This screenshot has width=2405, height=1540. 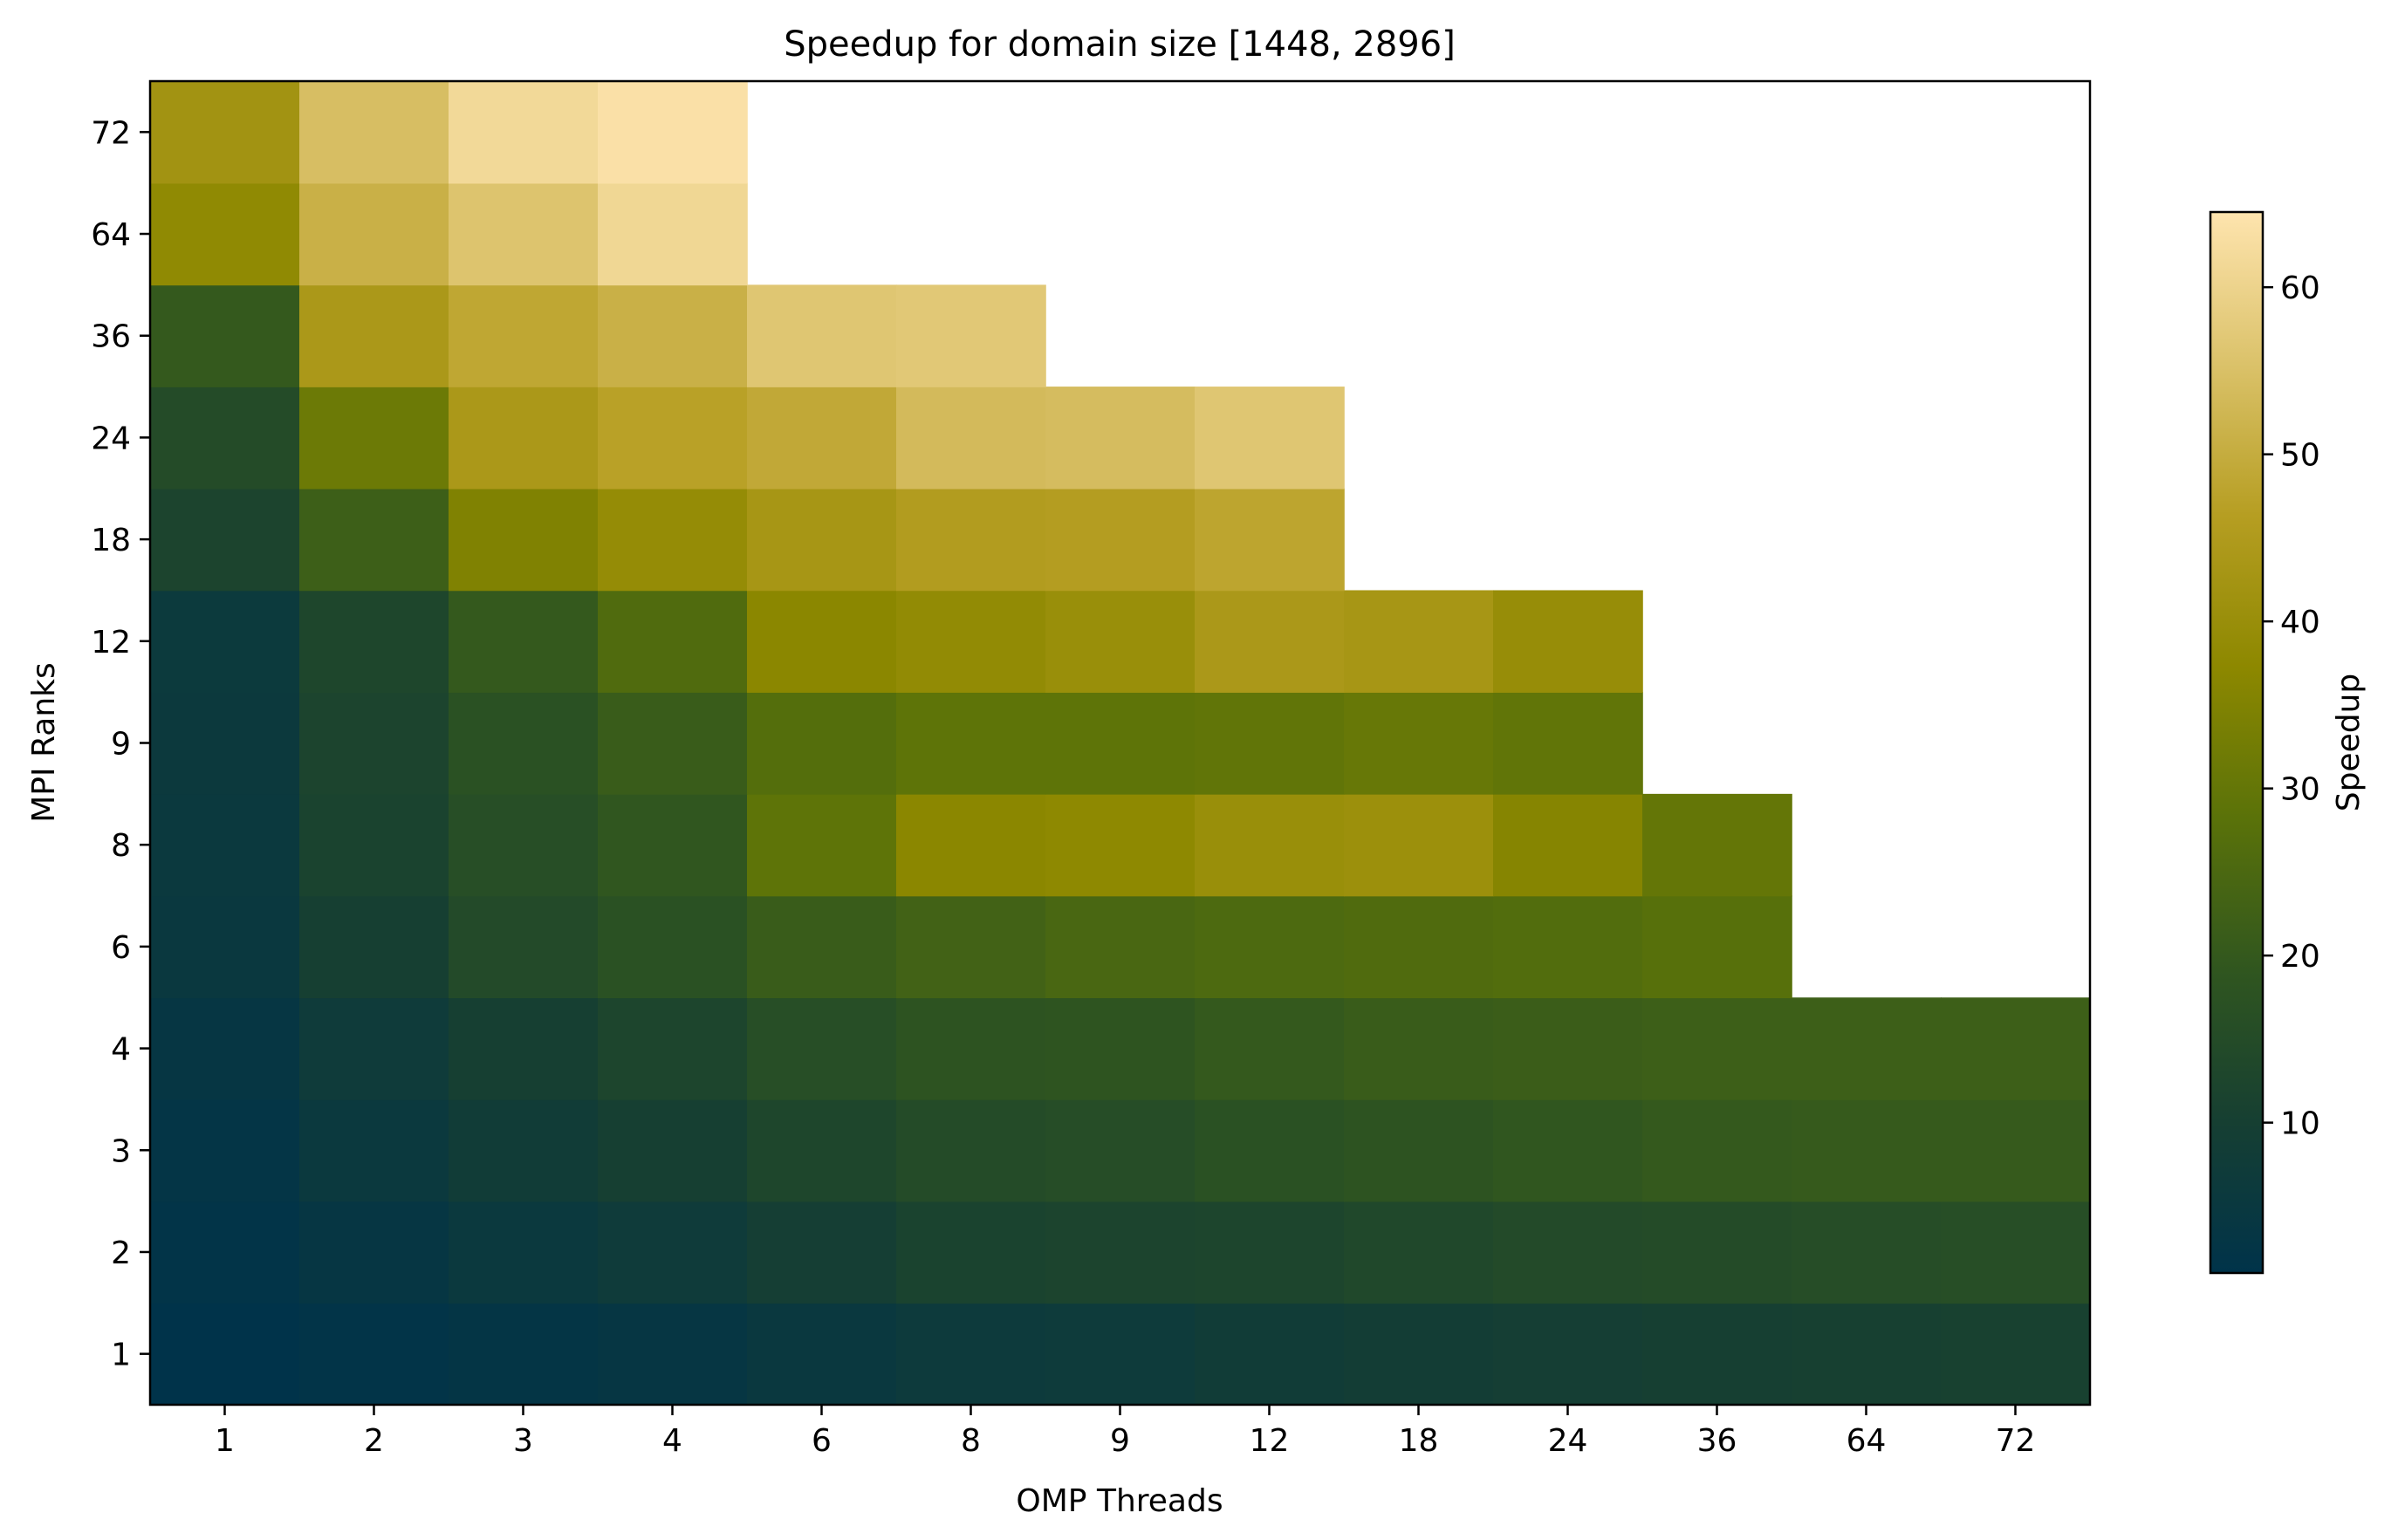 I want to click on x-tick-label: 72, so click(x=2016, y=1441).